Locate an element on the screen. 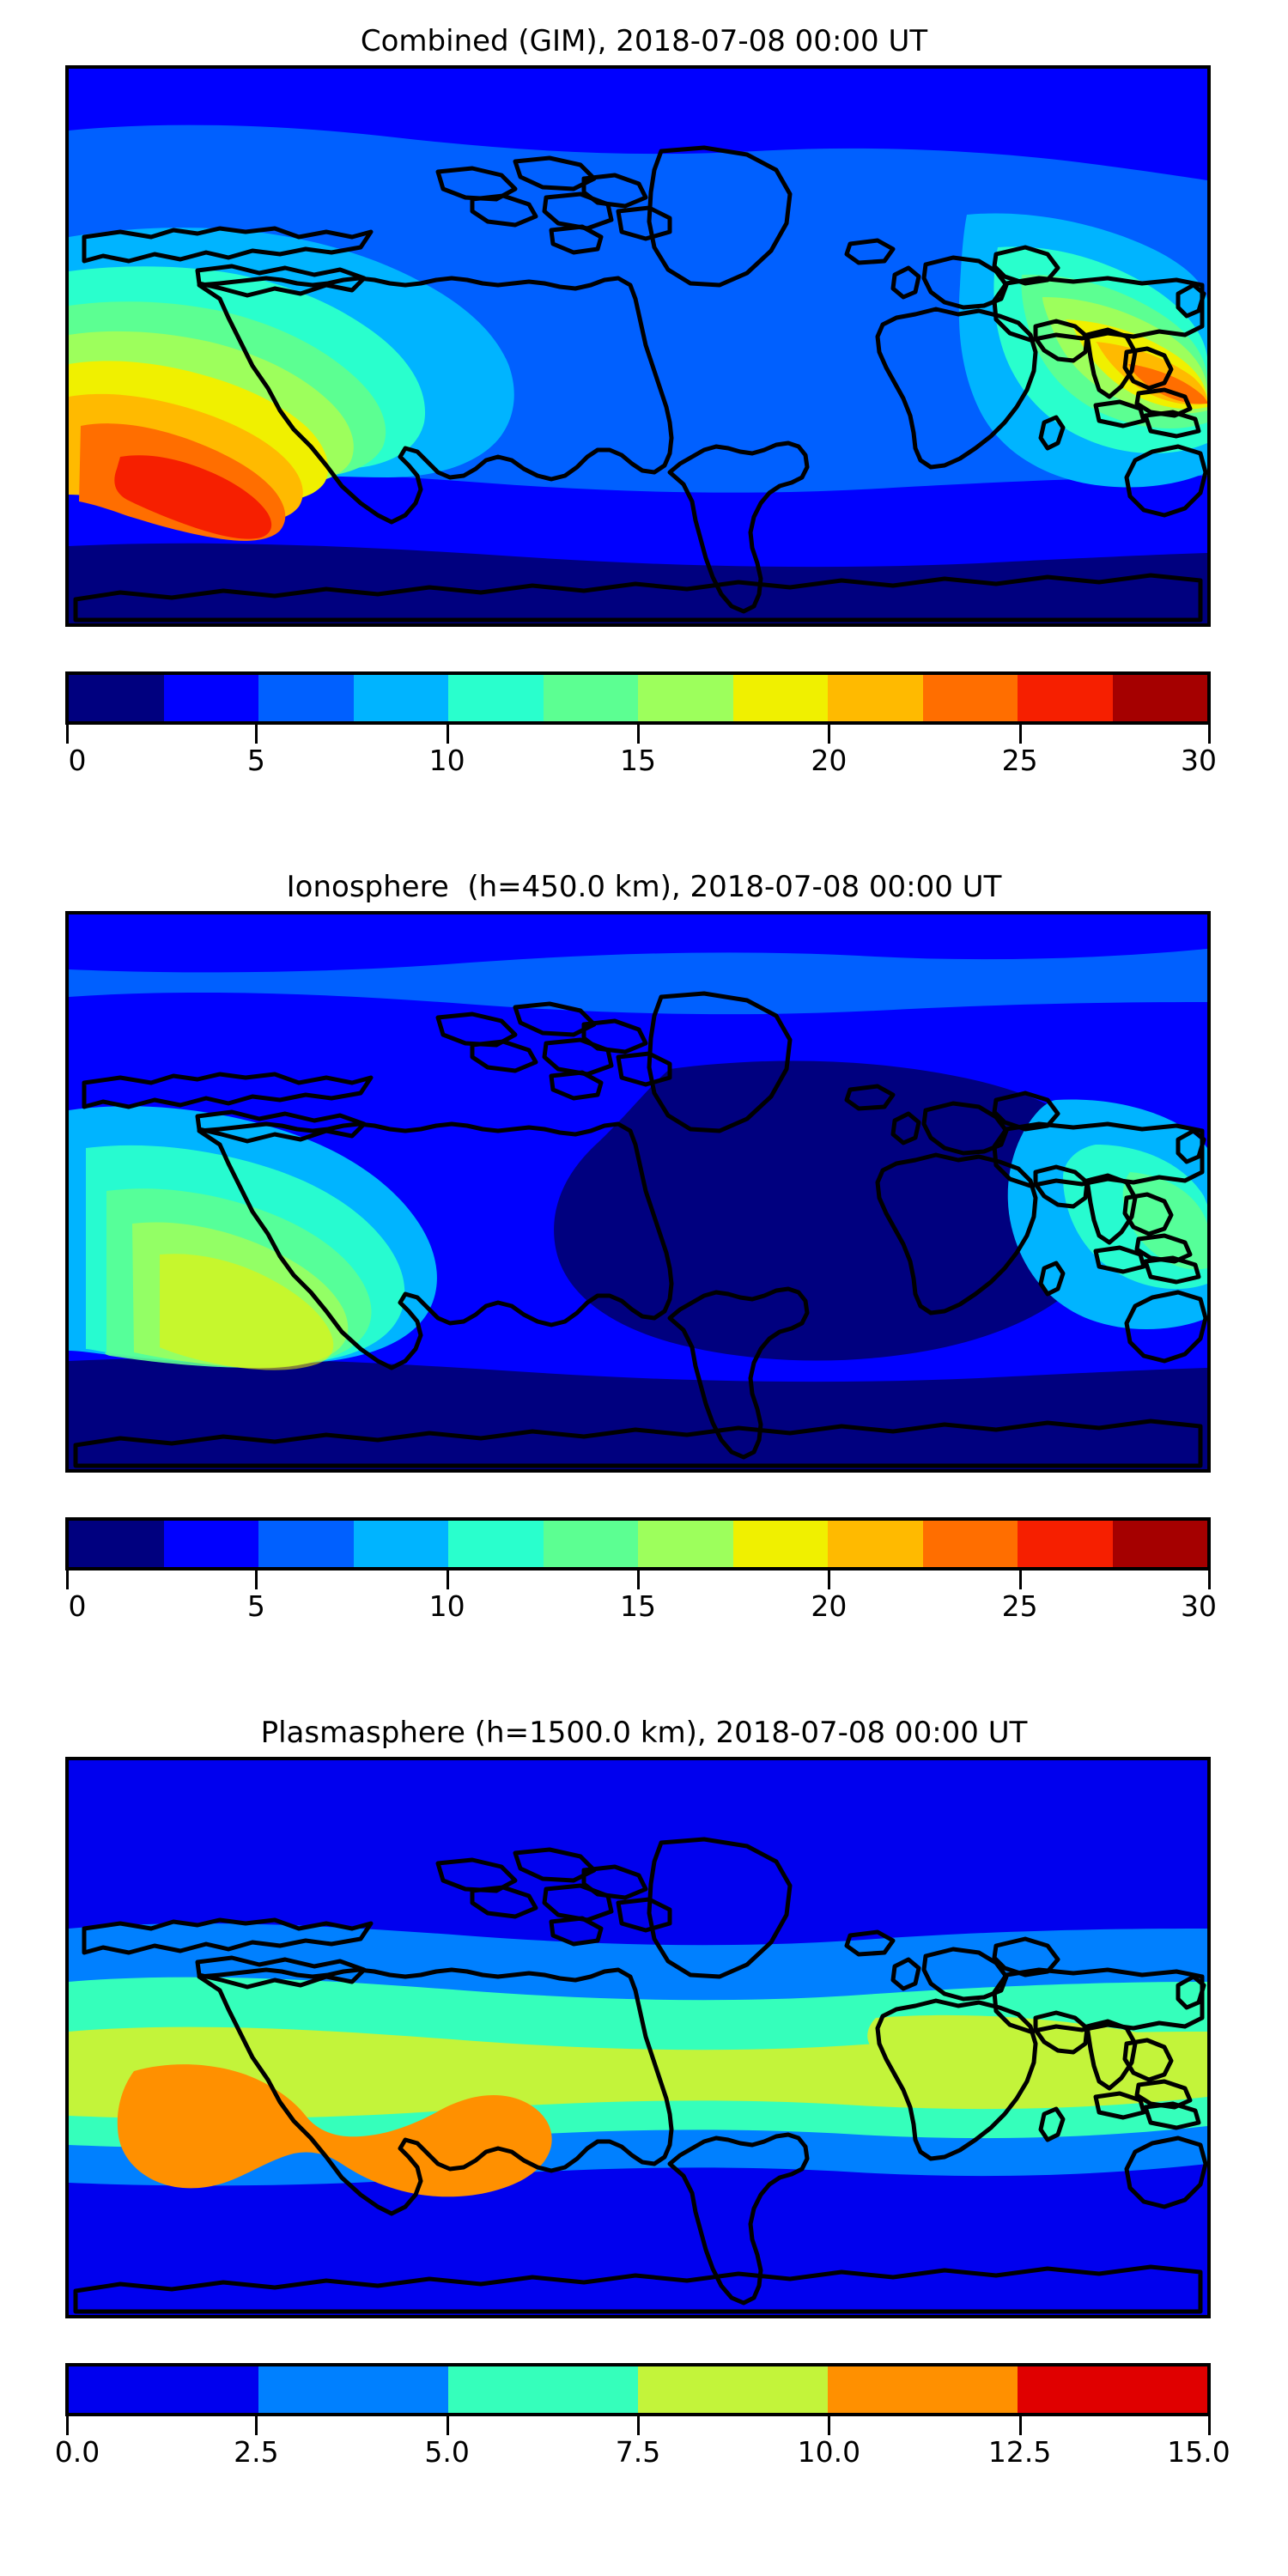 The width and height of the screenshot is (1288, 2576). colorbar-gradient-ionosphere is located at coordinates (638, 1544).